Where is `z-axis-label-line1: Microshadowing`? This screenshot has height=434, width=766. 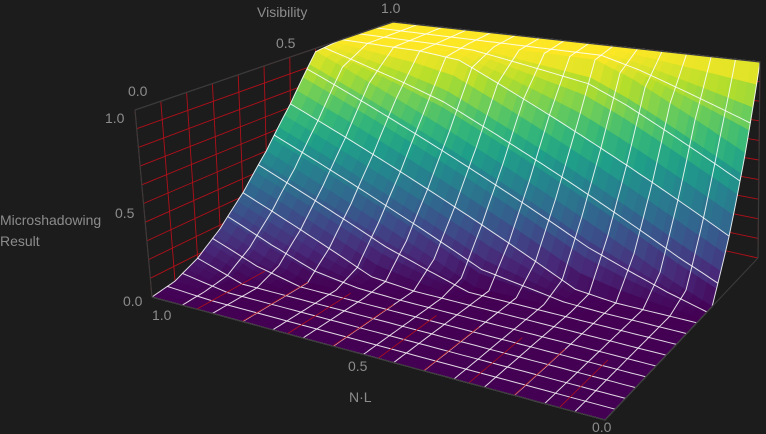
z-axis-label-line1: Microshadowing is located at coordinates (50, 220).